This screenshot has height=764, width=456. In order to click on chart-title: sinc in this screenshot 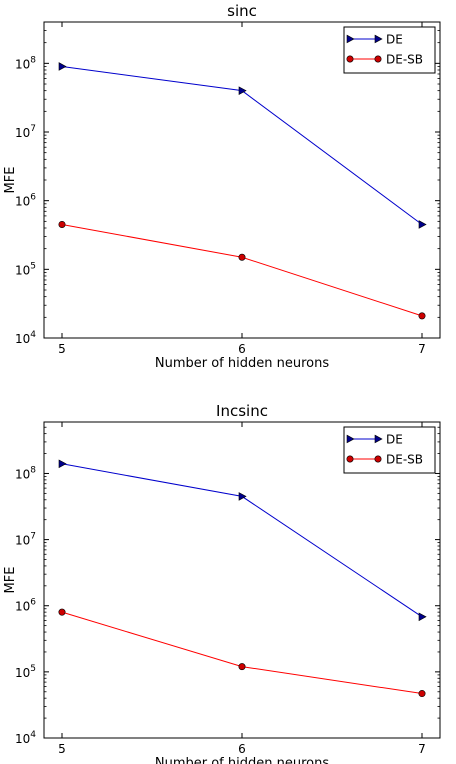, I will do `click(242, 11)`.